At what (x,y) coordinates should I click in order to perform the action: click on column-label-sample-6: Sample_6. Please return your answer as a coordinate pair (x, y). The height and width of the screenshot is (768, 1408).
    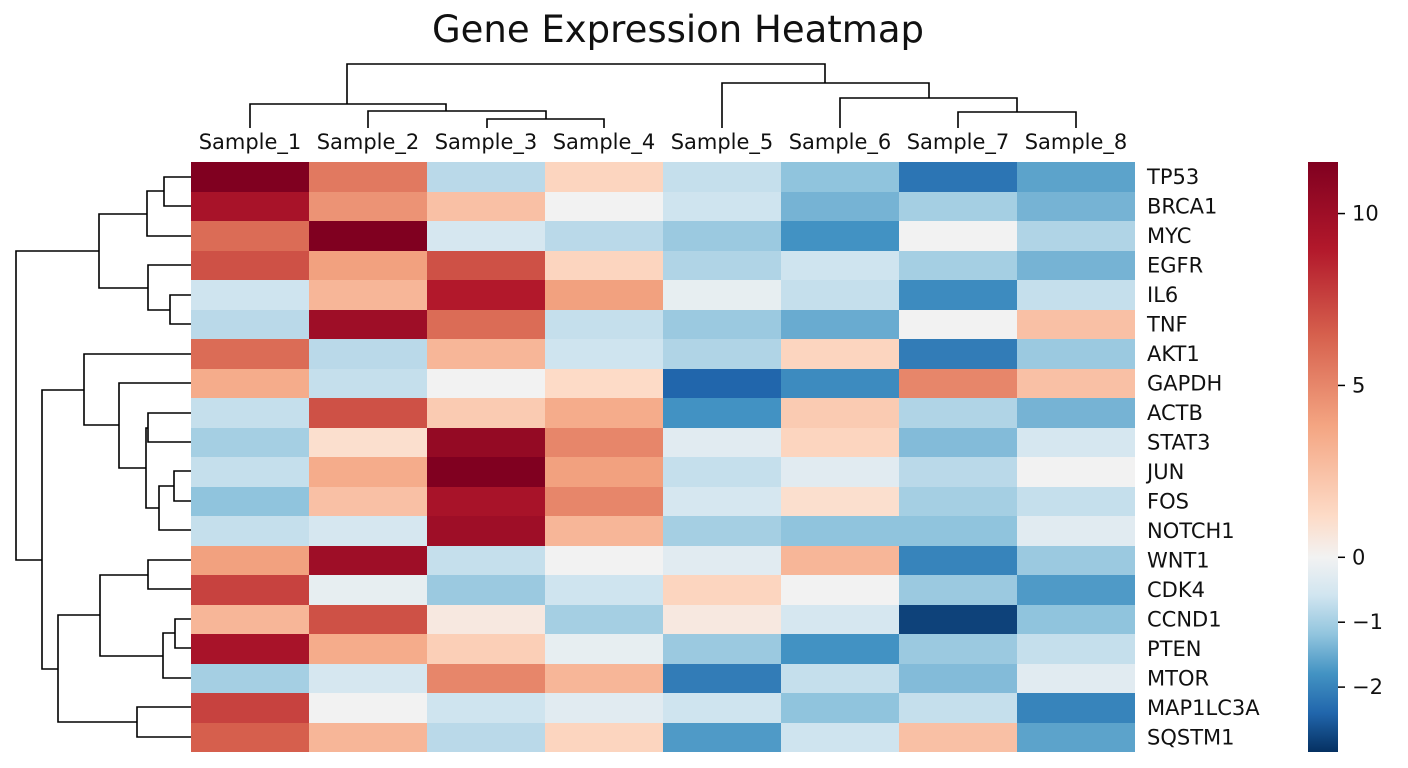
    Looking at the image, I should click on (840, 142).